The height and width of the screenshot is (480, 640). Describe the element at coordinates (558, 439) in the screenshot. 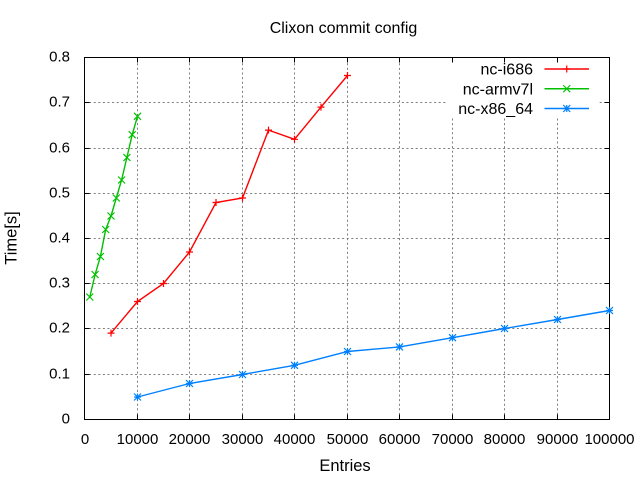

I see `svg-text: 90000` at that location.